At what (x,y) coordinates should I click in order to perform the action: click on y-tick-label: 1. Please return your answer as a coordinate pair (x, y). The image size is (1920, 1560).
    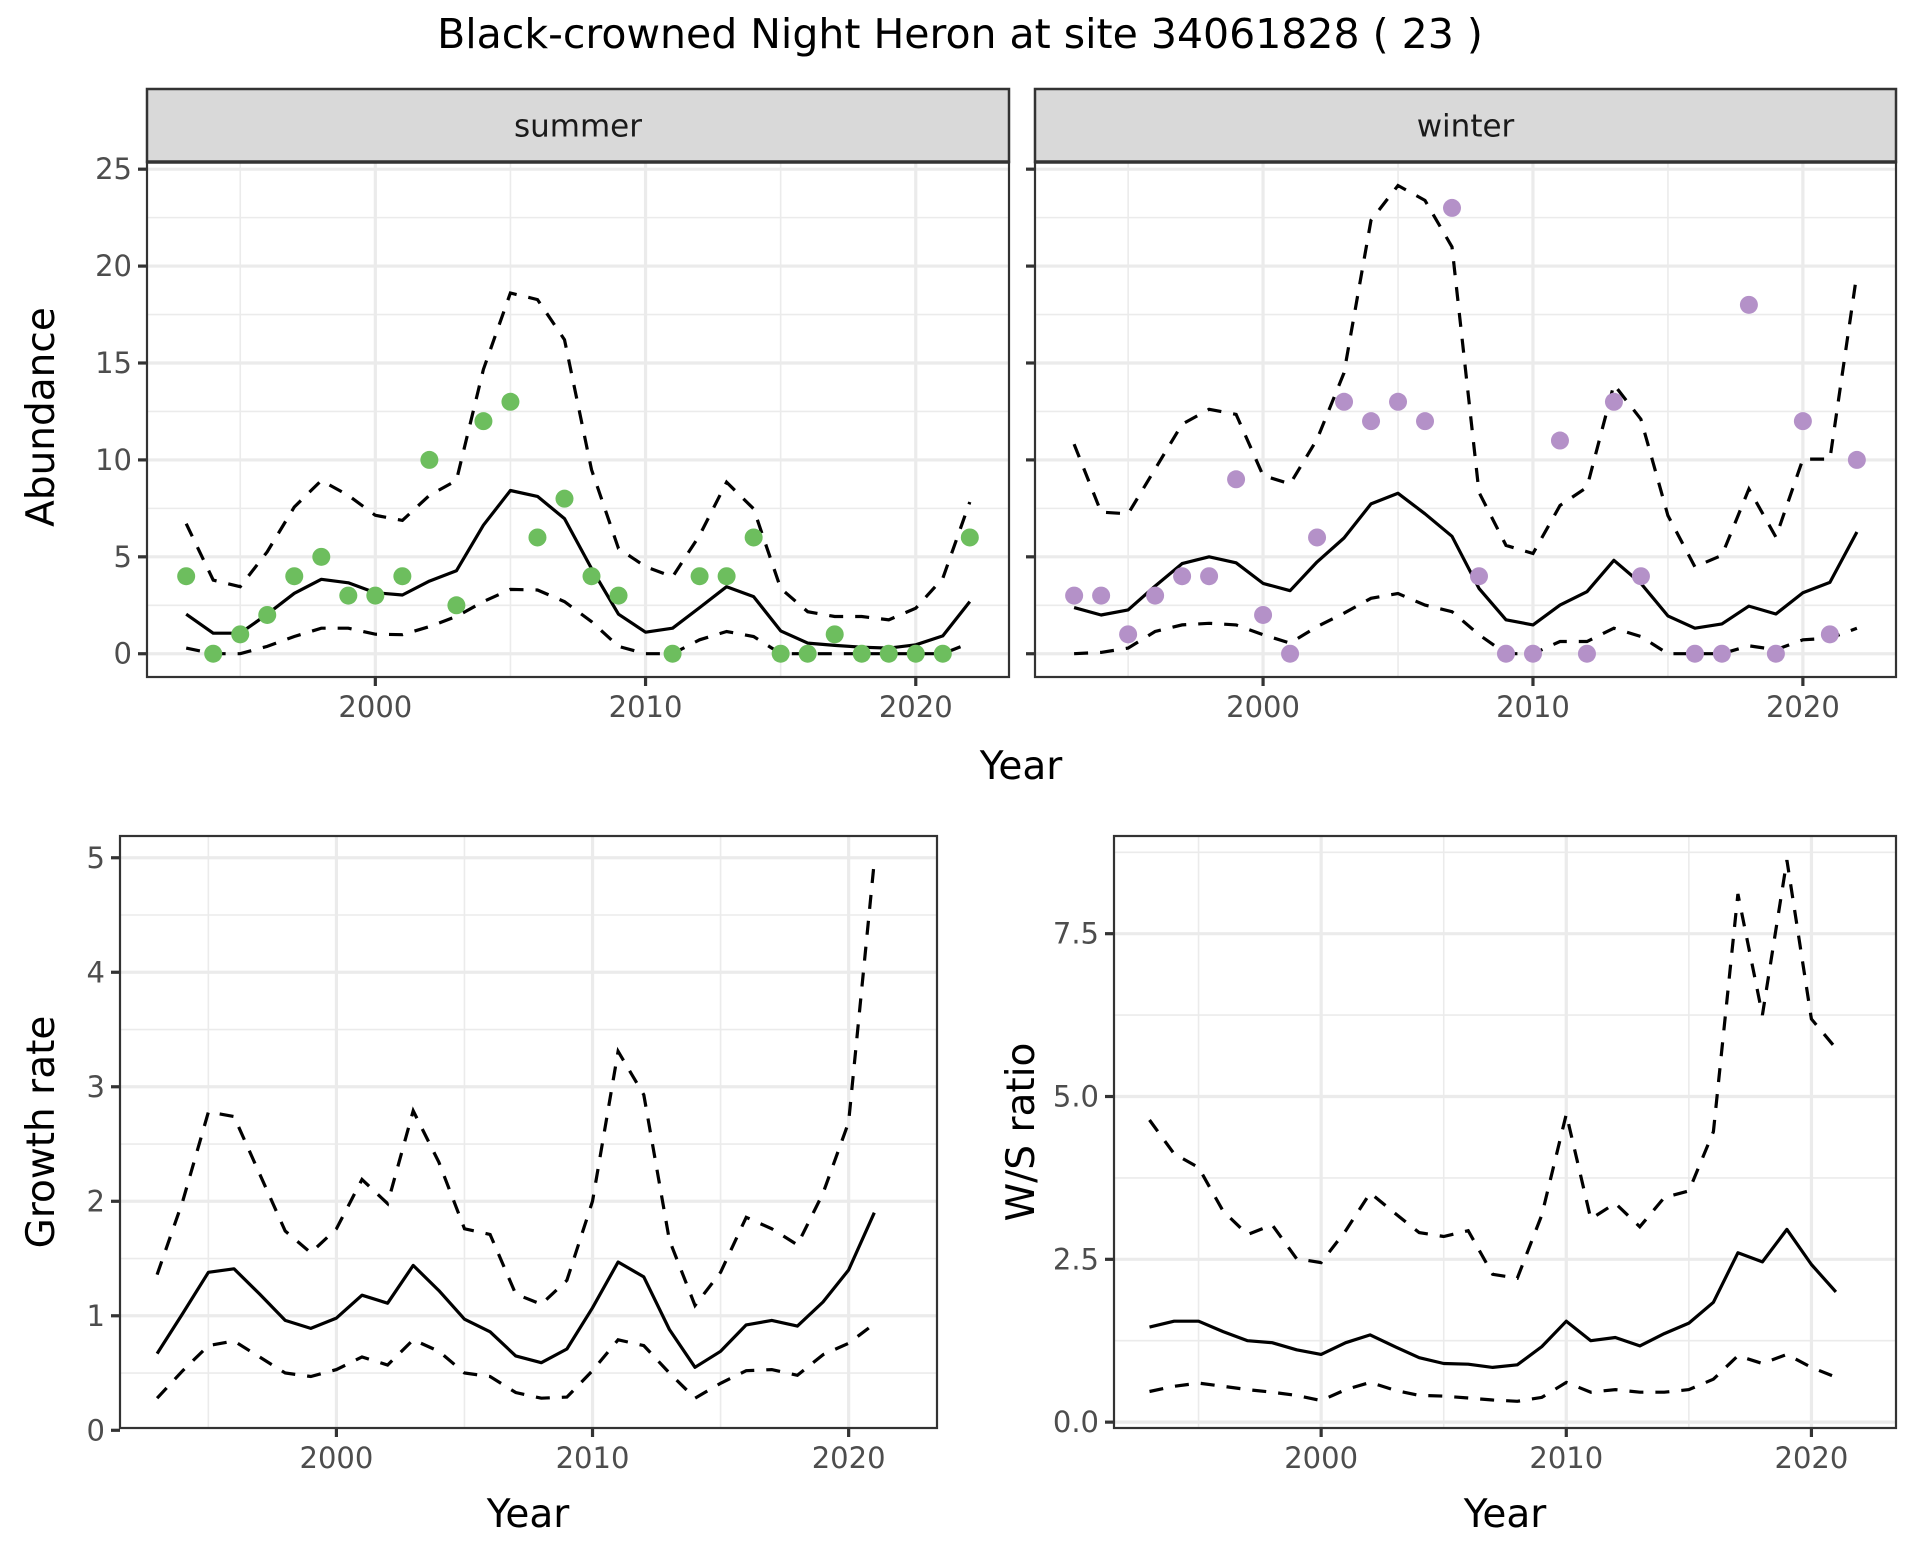
    Looking at the image, I should click on (96, 1316).